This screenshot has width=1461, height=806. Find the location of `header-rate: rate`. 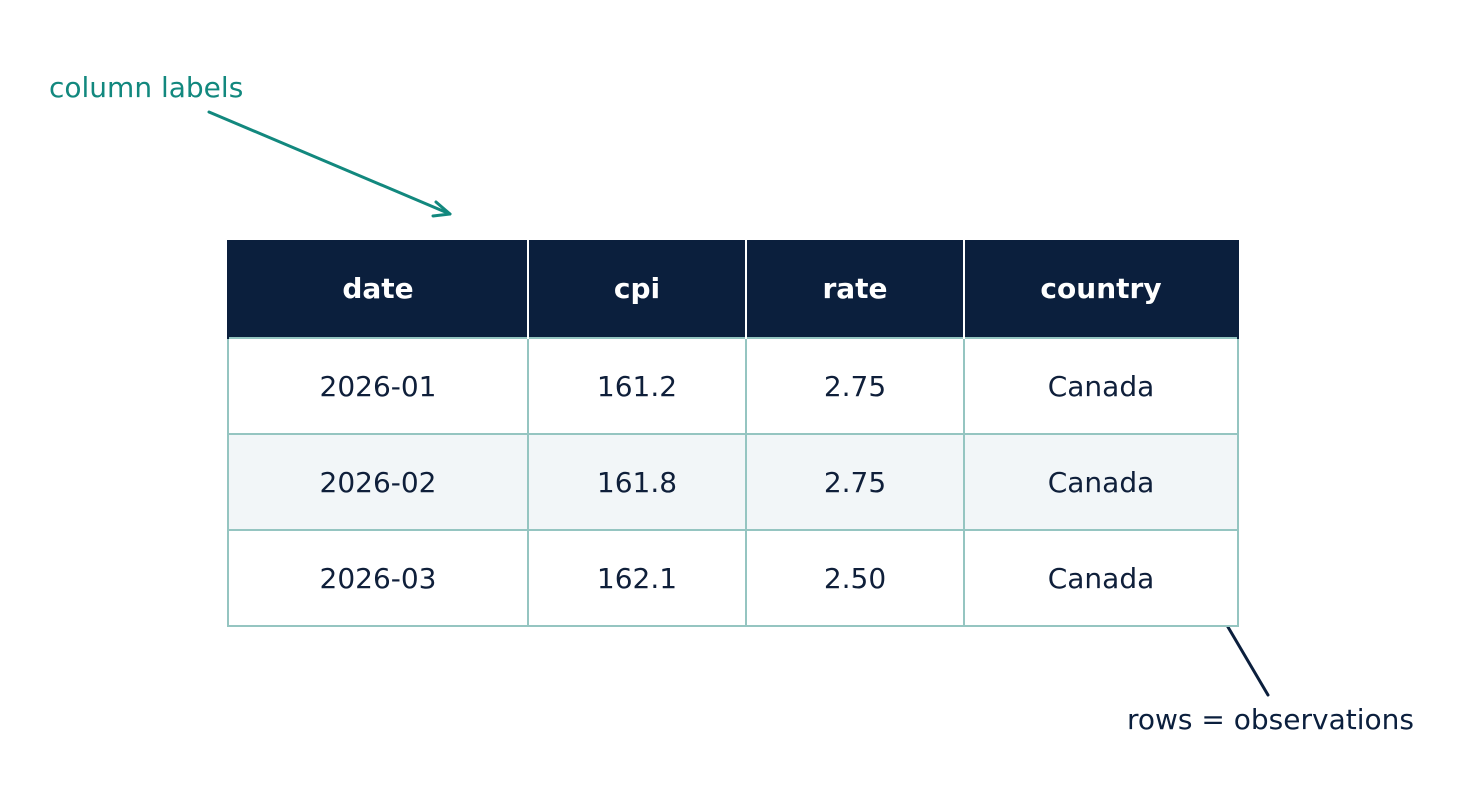

header-rate: rate is located at coordinates (855, 289).